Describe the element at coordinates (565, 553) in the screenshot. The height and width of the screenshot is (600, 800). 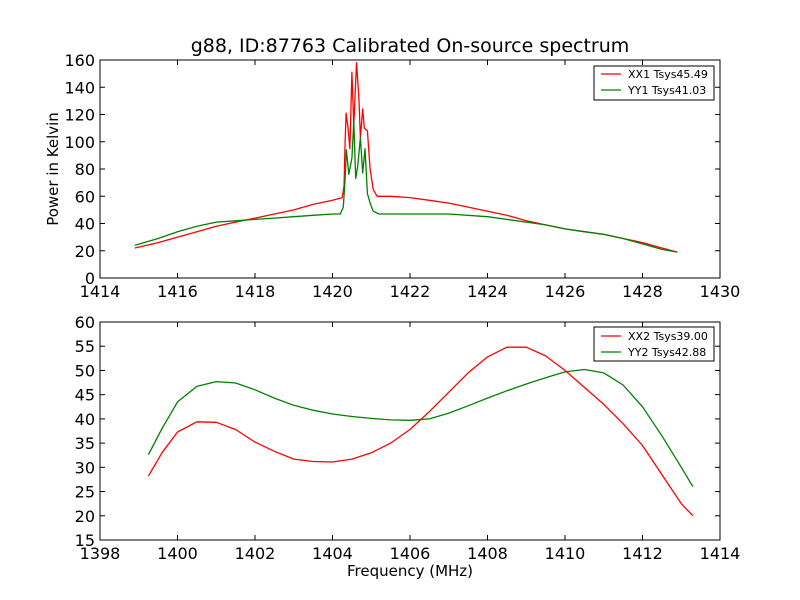
I see `x-tick-label: 1410` at that location.